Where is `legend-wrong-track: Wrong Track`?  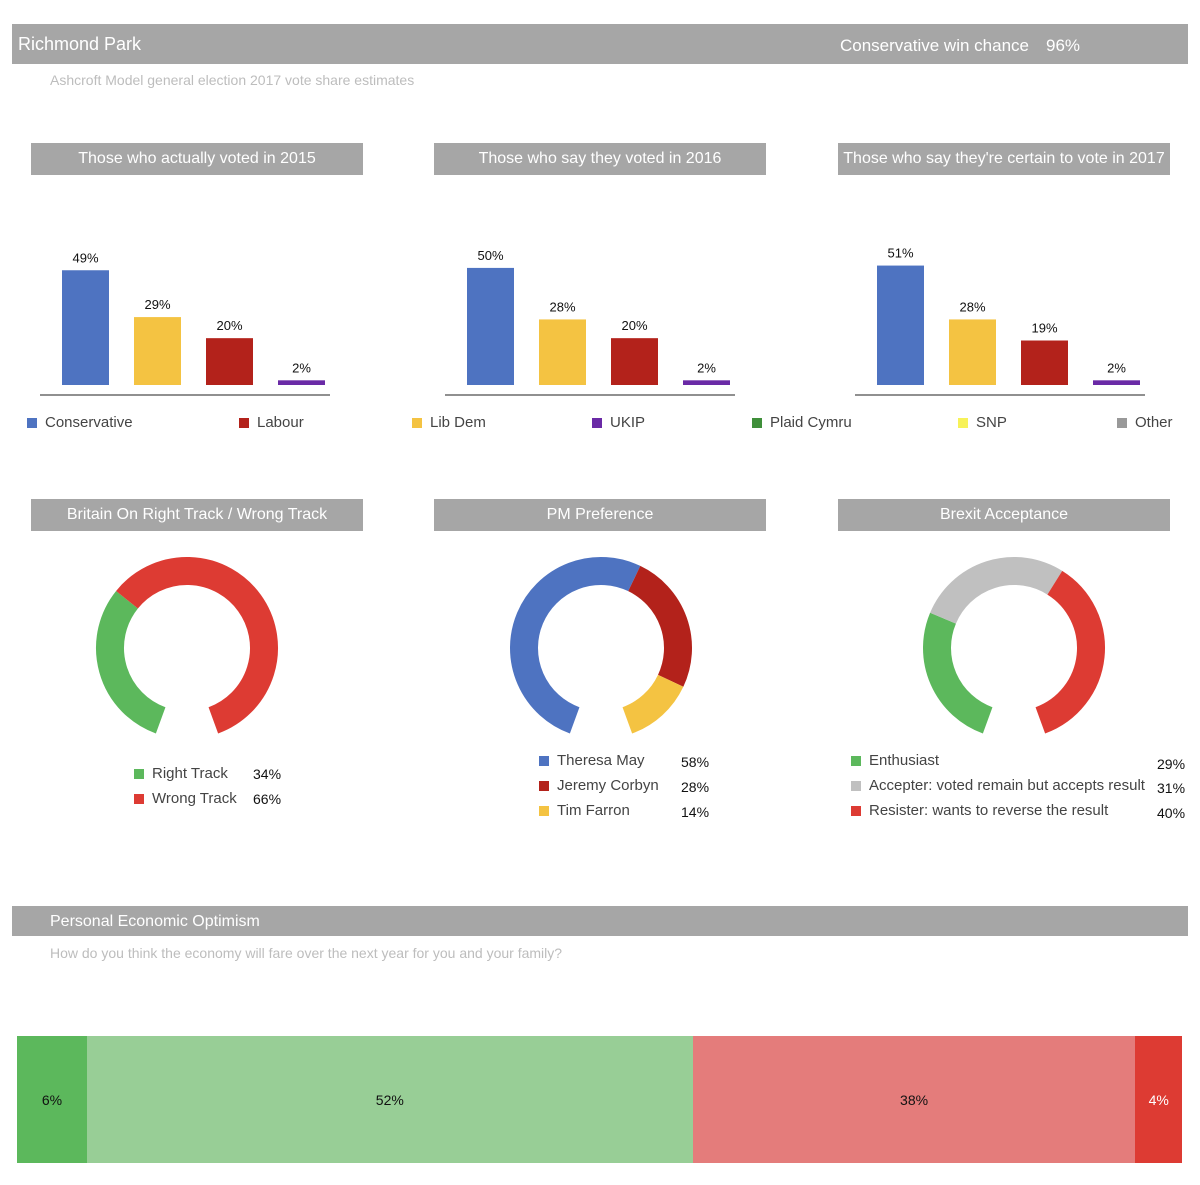 legend-wrong-track: Wrong Track is located at coordinates (185, 798).